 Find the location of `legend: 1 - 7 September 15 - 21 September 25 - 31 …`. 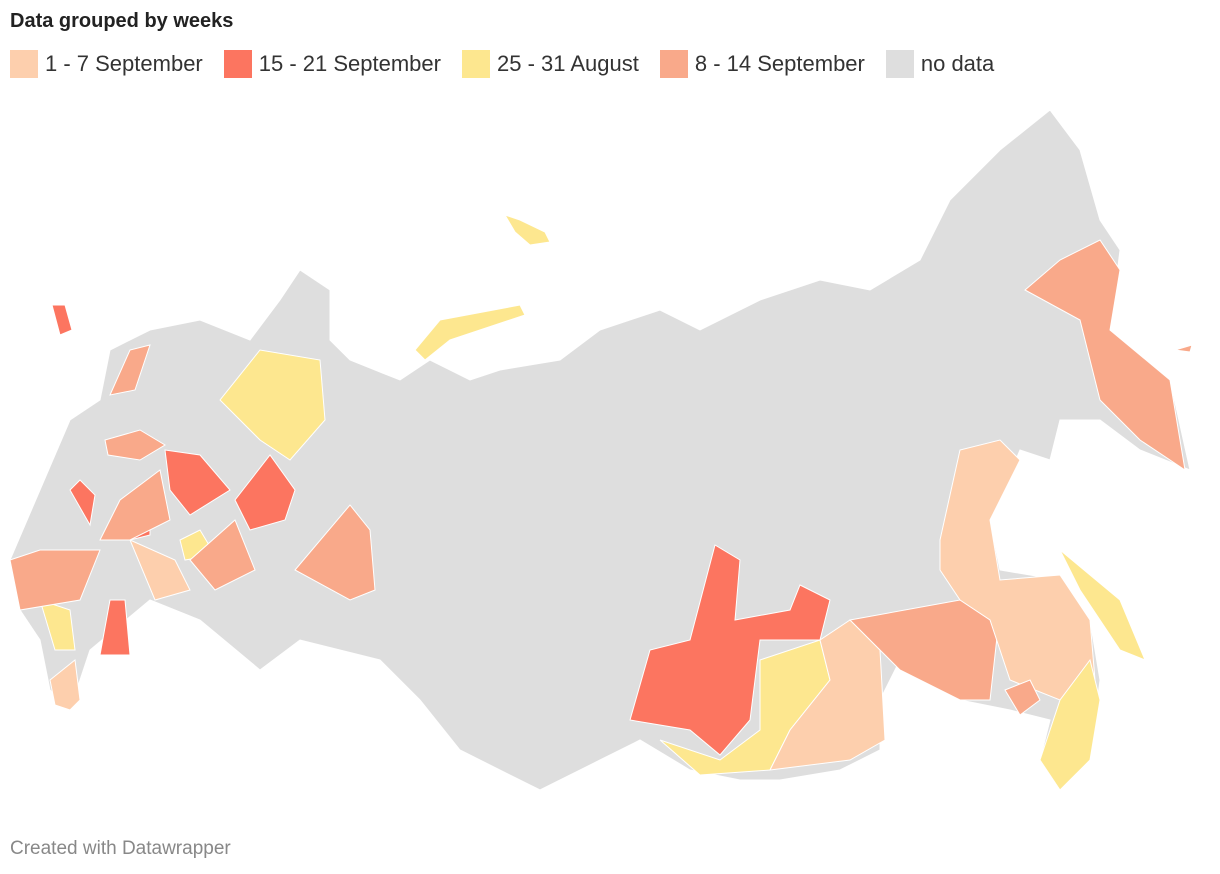

legend: 1 - 7 September 15 - 21 September 25 - 31 … is located at coordinates (502, 64).